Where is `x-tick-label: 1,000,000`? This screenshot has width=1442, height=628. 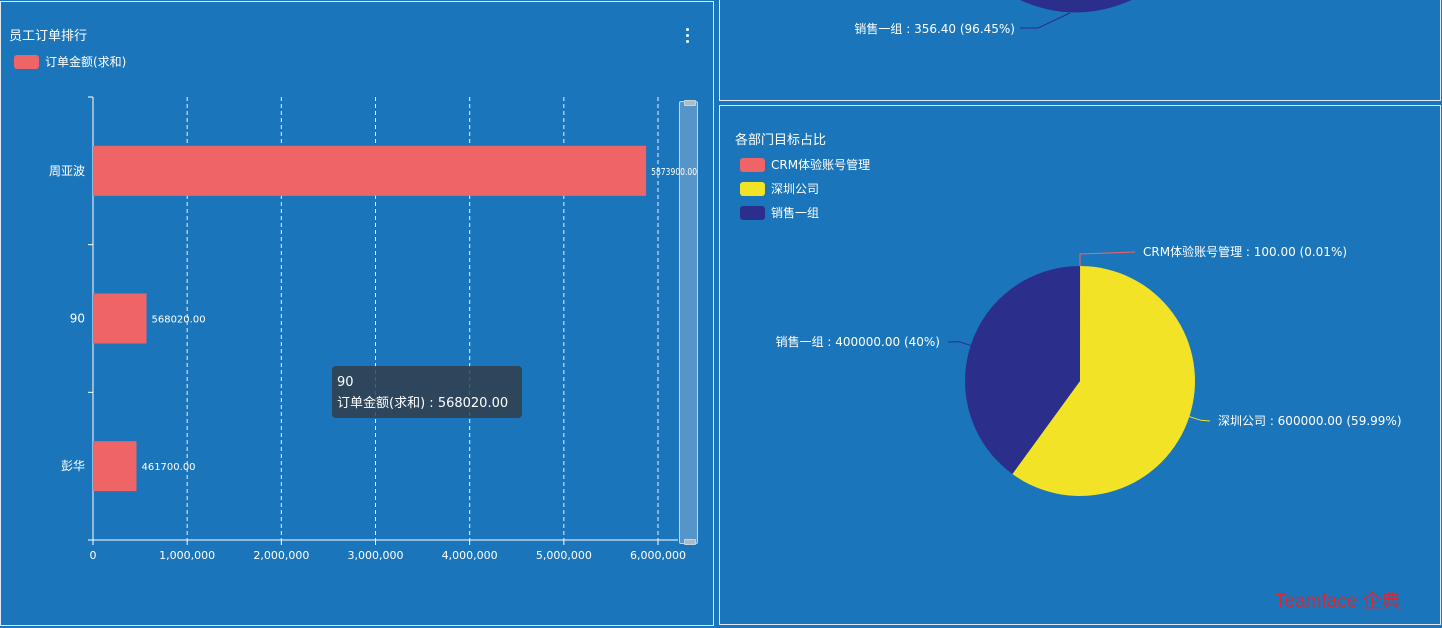 x-tick-label: 1,000,000 is located at coordinates (187, 555).